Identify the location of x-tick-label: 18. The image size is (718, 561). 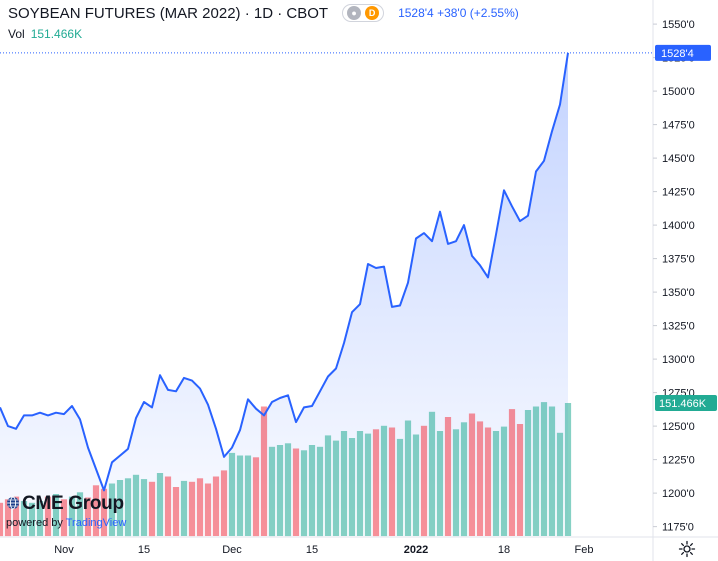
(504, 550).